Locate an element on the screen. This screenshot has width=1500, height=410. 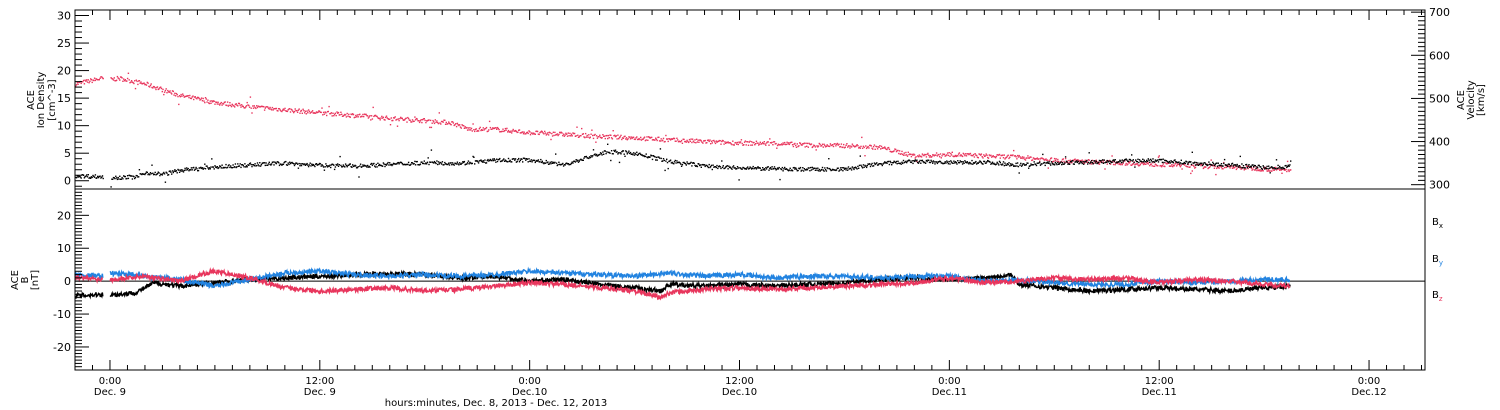
x-tick-date: Dec.11 is located at coordinates (1159, 392).